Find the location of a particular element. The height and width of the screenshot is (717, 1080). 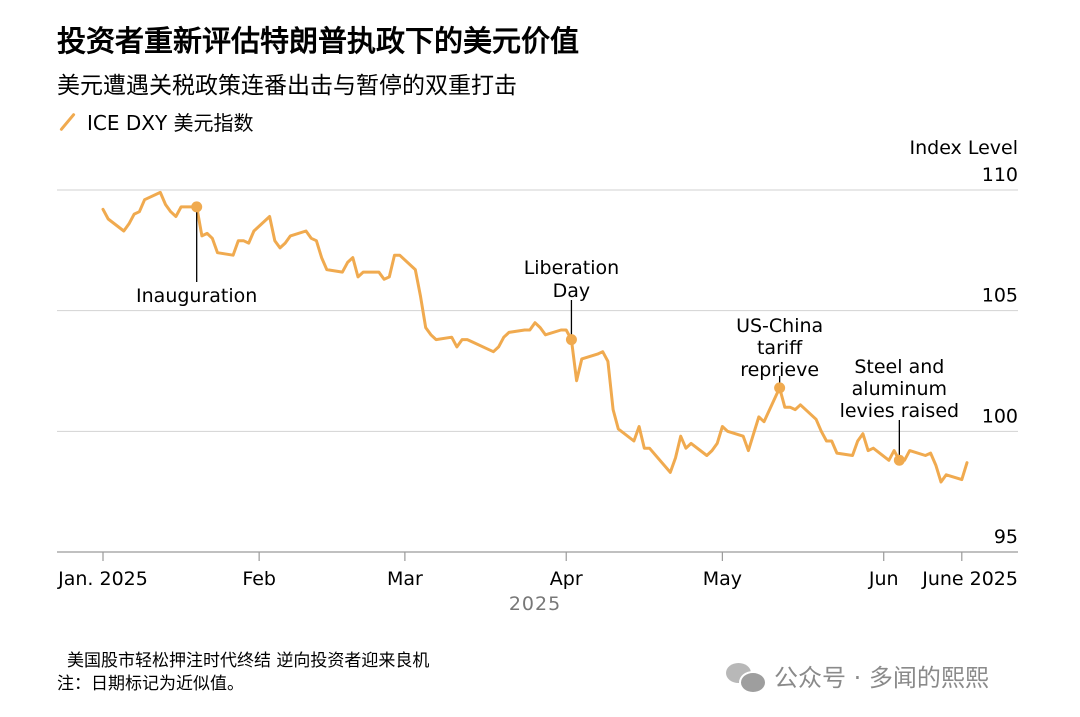

watermark-text: 公众号 · 多闻的熙熙 is located at coordinates (881, 678).